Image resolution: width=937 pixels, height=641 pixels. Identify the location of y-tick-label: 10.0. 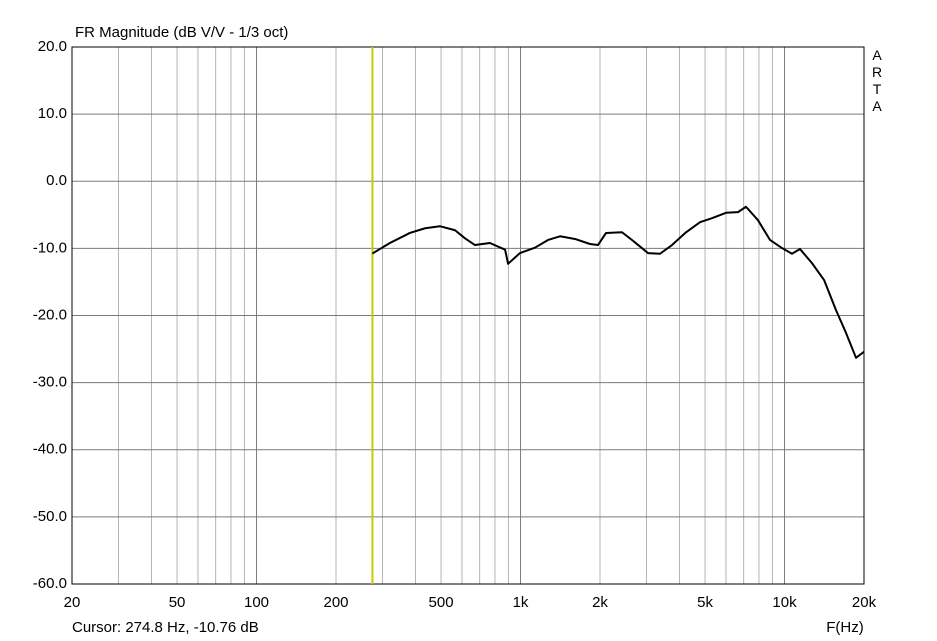
(52, 113).